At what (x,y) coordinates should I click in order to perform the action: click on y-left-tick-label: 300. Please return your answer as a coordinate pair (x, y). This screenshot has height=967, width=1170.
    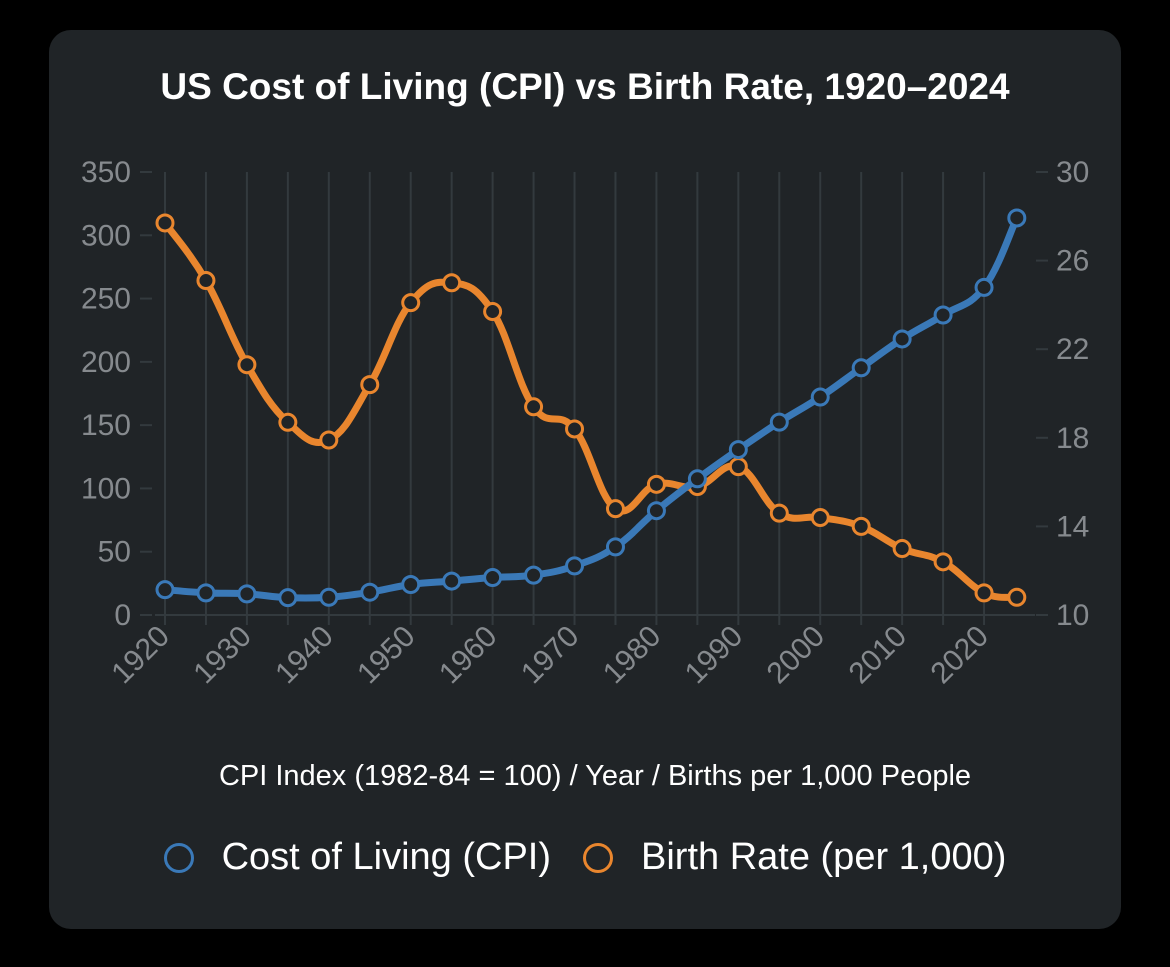
    Looking at the image, I should click on (106, 235).